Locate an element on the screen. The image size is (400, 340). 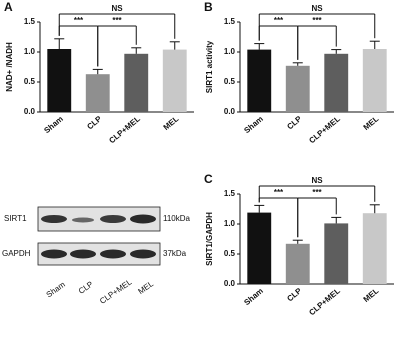
blot-box is located at coordinates (99, 254).